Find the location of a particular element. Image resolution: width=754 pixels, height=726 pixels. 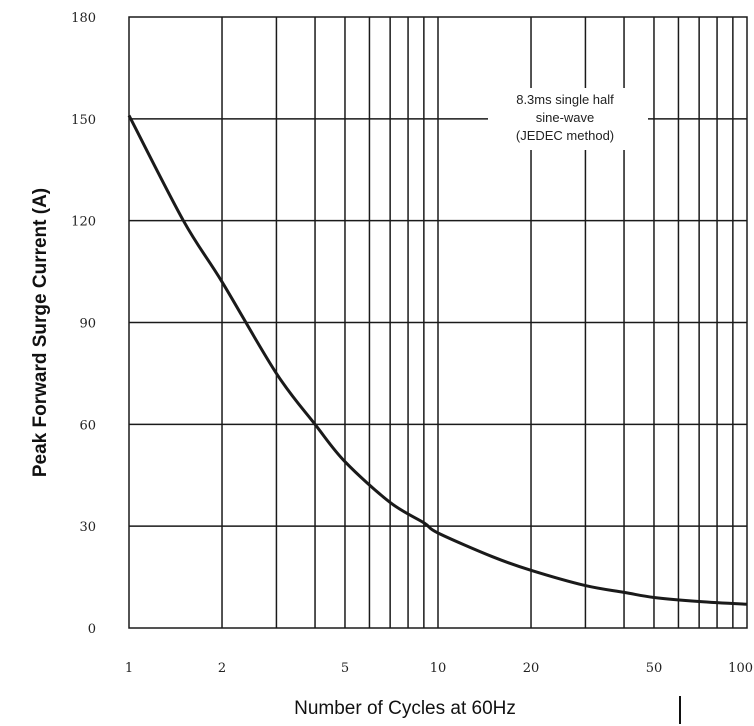

x-tick-label: 1 is located at coordinates (129, 668).